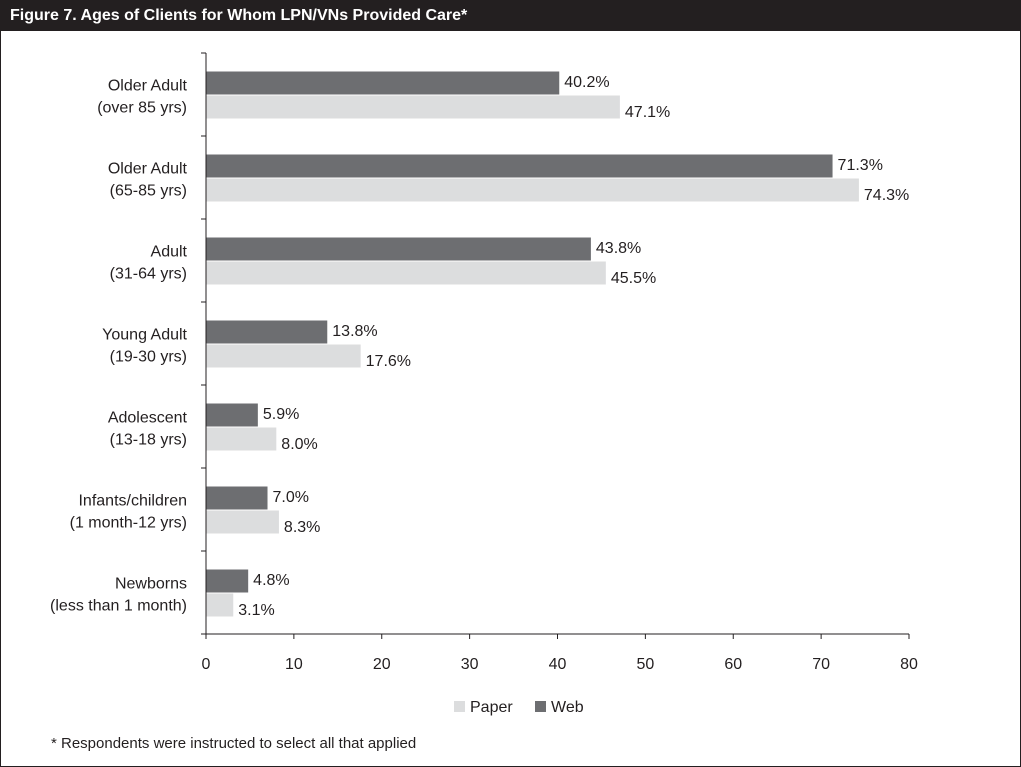 The image size is (1021, 767). Describe the element at coordinates (491, 707) in the screenshot. I see `legend-label-paper: Paper` at that location.